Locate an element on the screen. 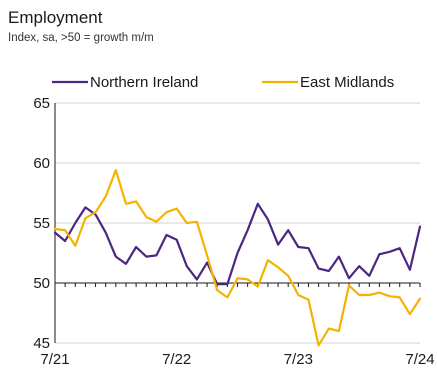  chart-subtitle: Index, sa, >50 = growth m/m is located at coordinates (81, 38).